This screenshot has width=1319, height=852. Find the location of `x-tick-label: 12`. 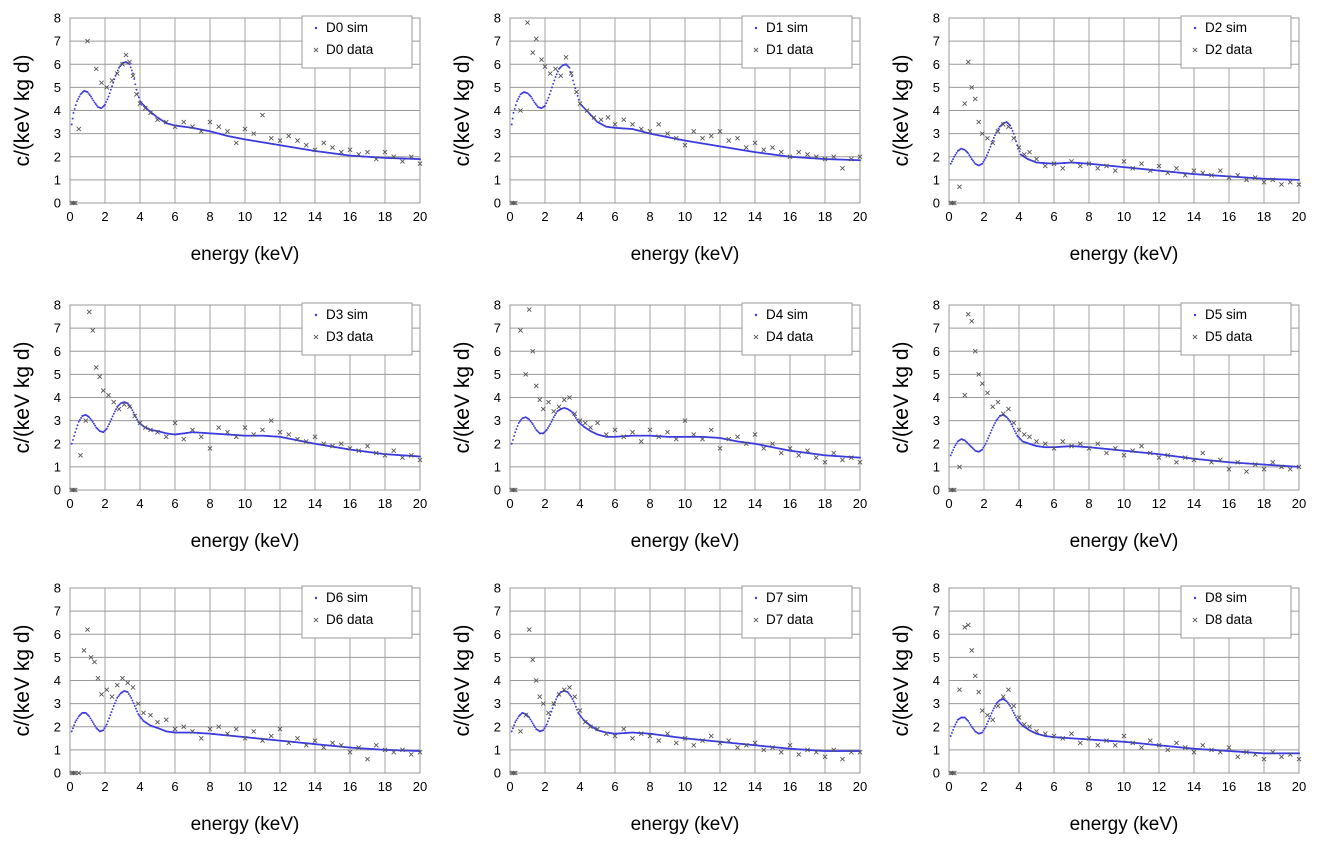

x-tick-label: 12 is located at coordinates (1159, 216).